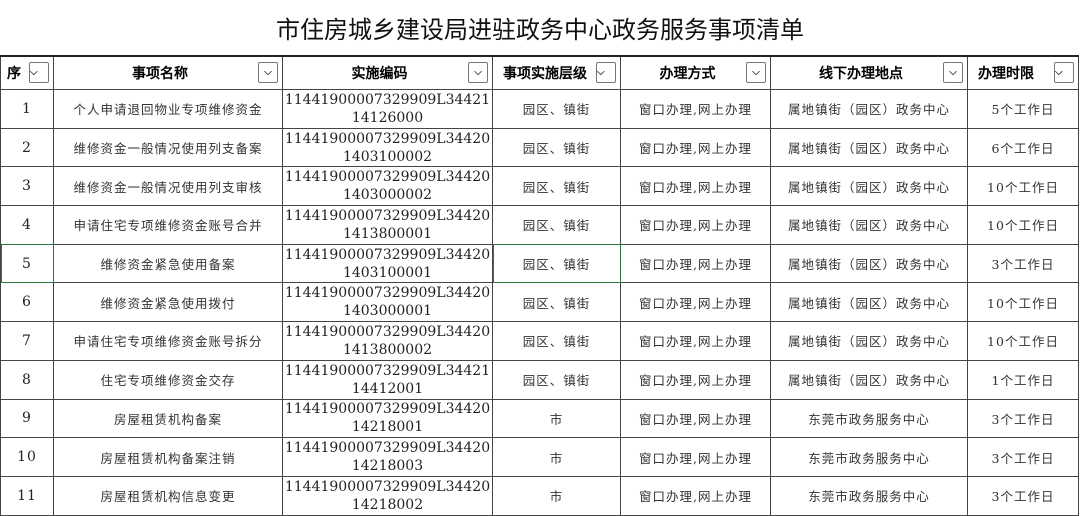  What do you see at coordinates (27, 379) in the screenshot?
I see `cell-index: 8` at bounding box center [27, 379].